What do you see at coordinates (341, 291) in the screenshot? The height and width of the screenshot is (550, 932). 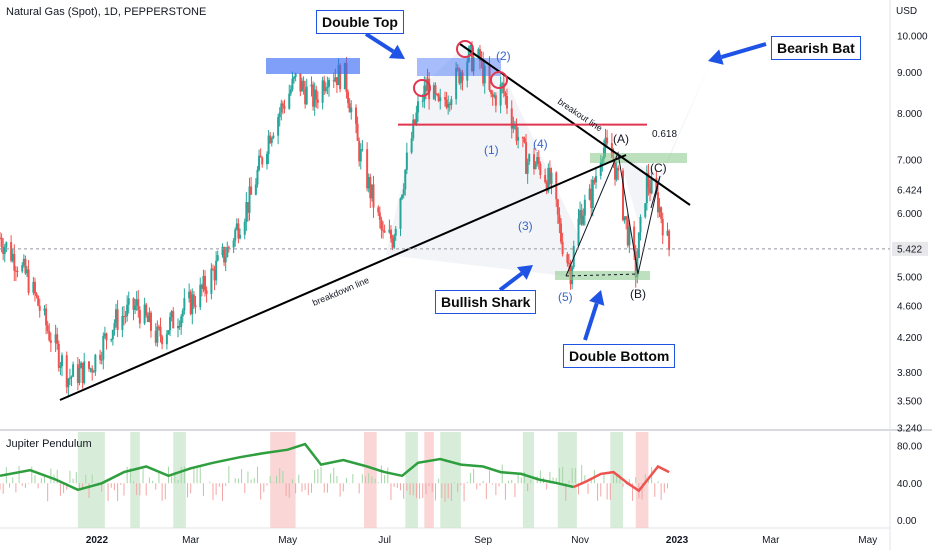 I see `breakdown-line-label: breakdown line` at bounding box center [341, 291].